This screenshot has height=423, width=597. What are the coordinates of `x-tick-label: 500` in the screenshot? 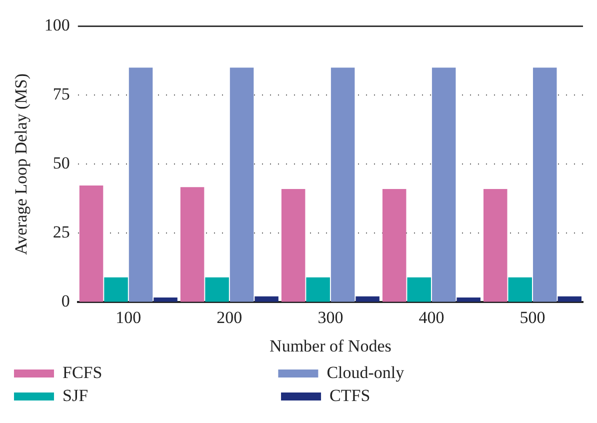 It's located at (533, 317).